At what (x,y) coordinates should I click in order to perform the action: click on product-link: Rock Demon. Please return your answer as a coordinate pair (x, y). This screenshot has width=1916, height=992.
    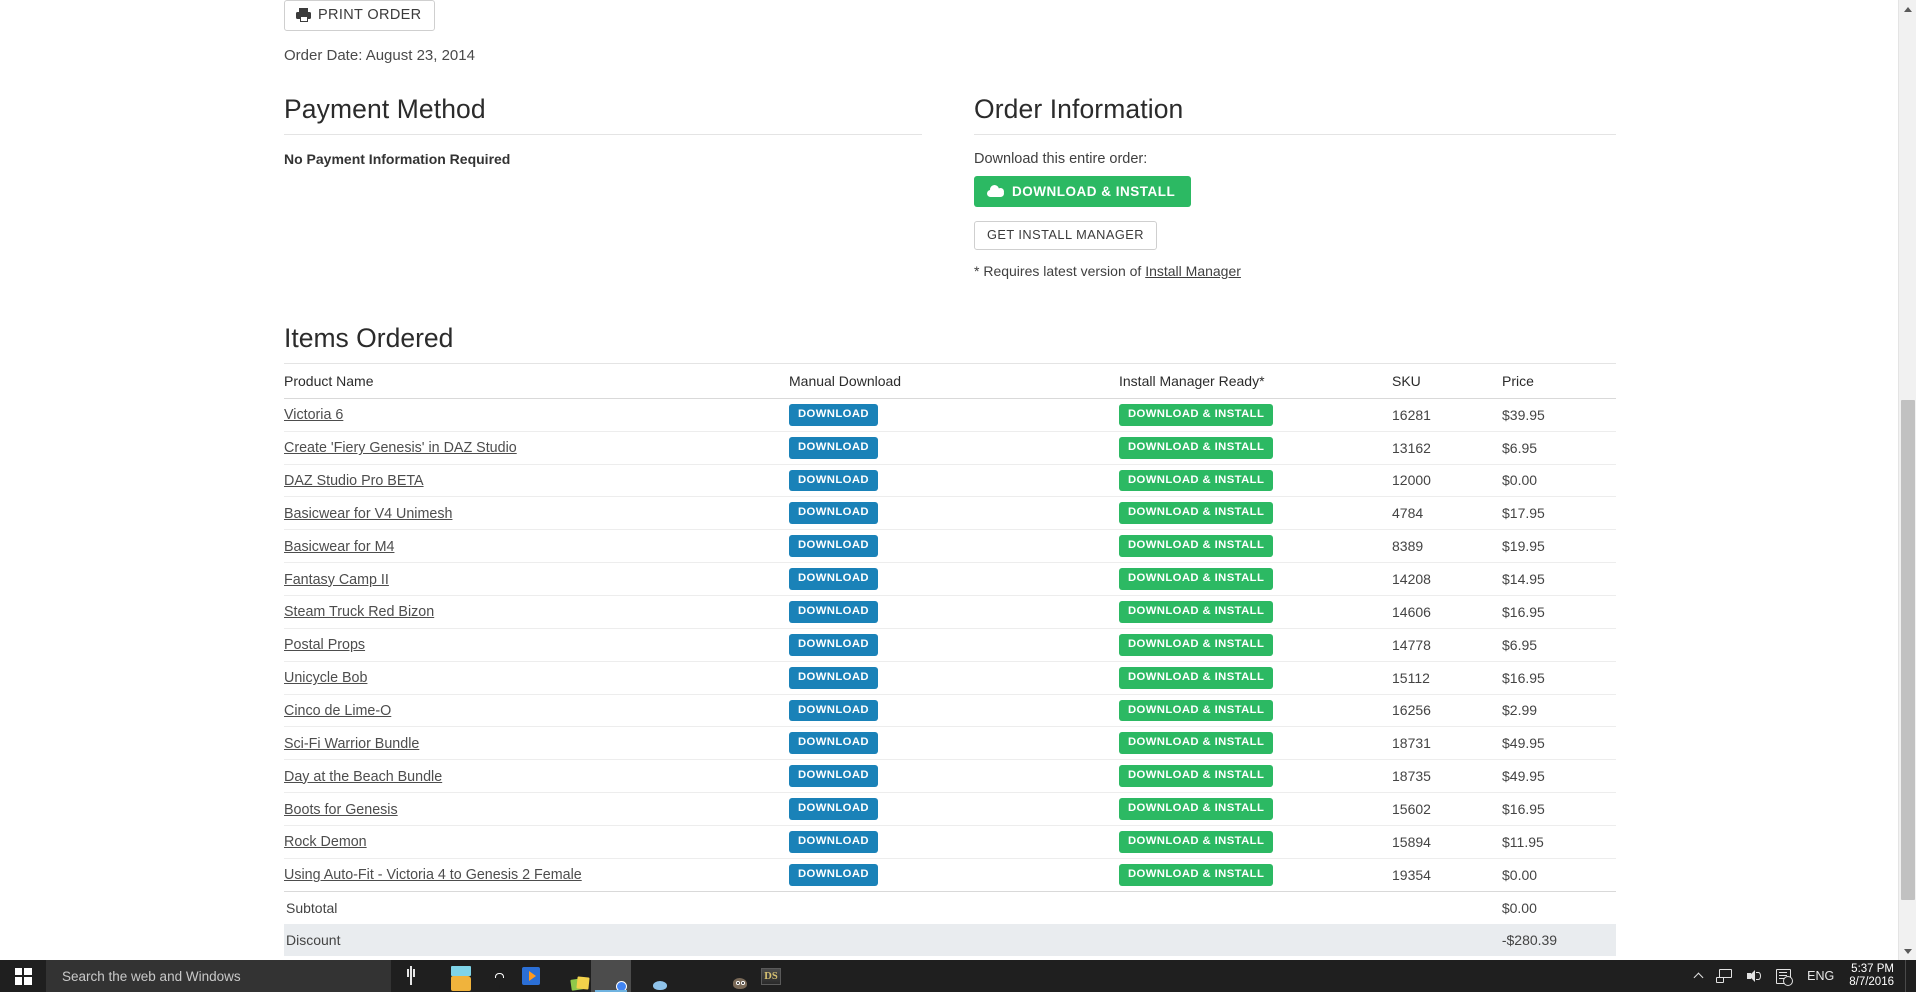
    Looking at the image, I should click on (325, 842).